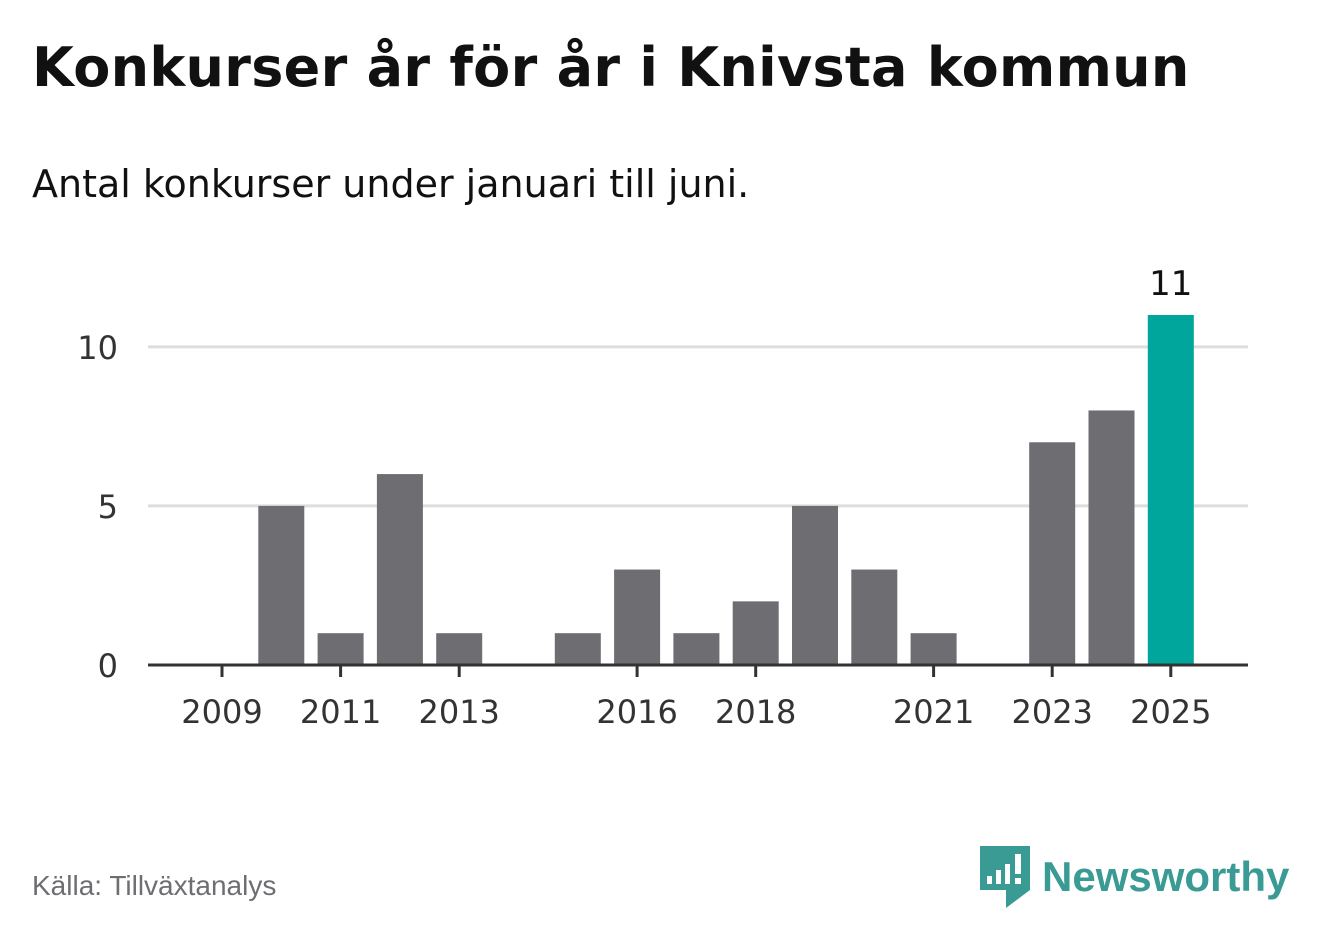 The image size is (1322, 939). Describe the element at coordinates (611, 67) in the screenshot. I see `chart-title: Konkurser år för år i Knivsta kommun` at that location.